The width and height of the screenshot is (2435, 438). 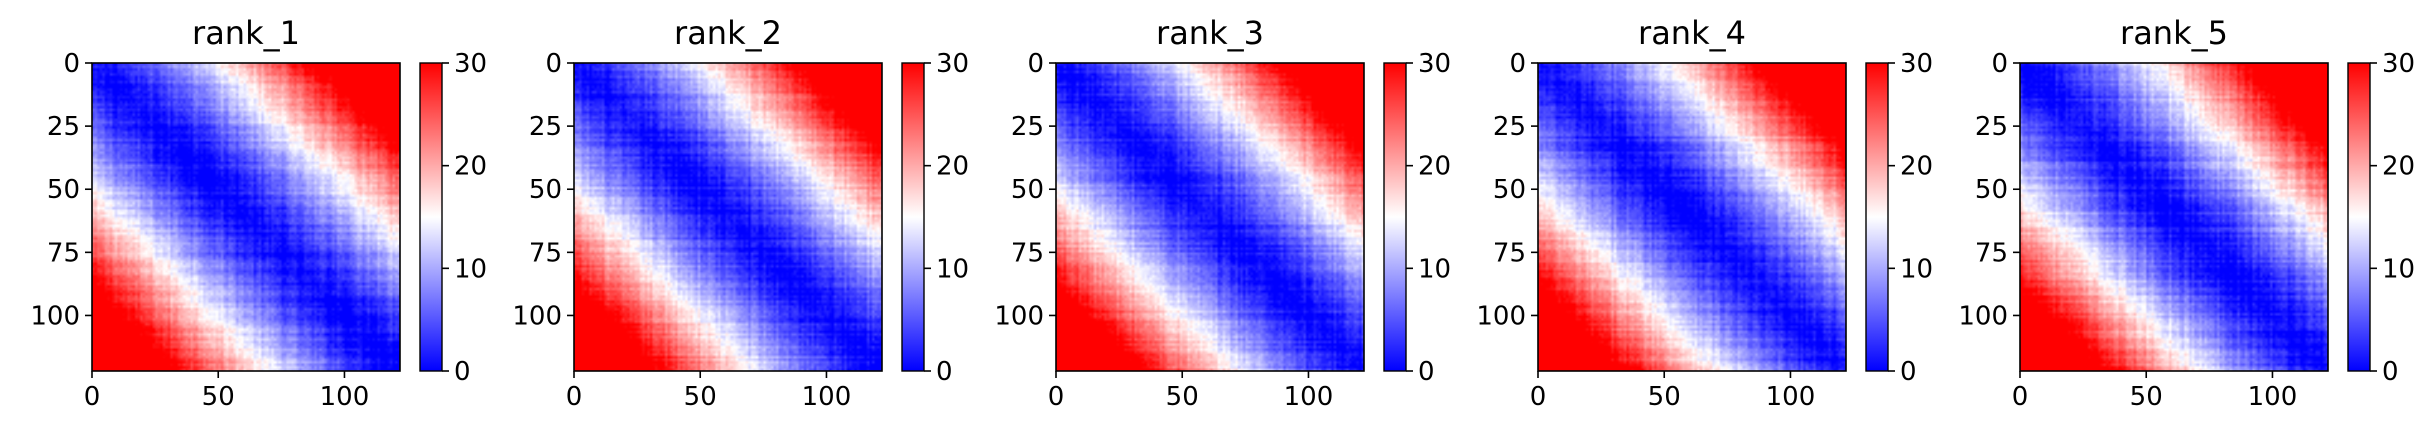 I want to click on chart-title: rank_2, so click(x=728, y=33).